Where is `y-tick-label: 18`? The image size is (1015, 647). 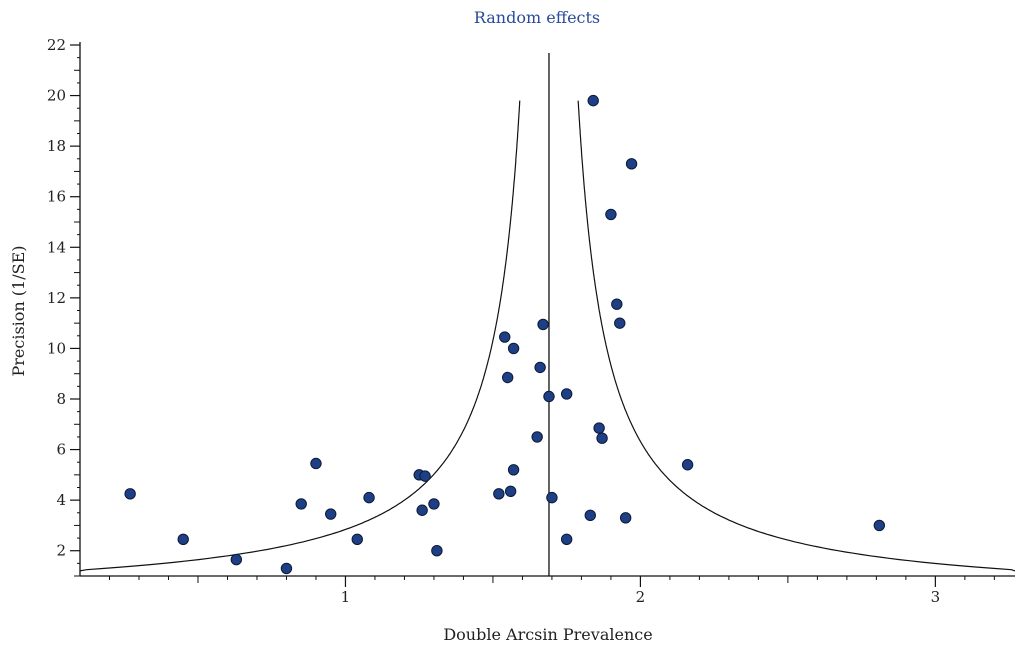
y-tick-label: 18 is located at coordinates (56, 146).